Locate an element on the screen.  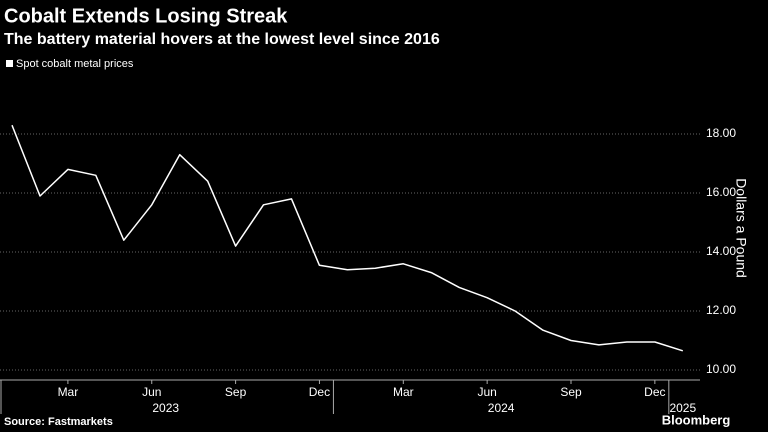
source: Source: Fastmarkets is located at coordinates (58, 422).